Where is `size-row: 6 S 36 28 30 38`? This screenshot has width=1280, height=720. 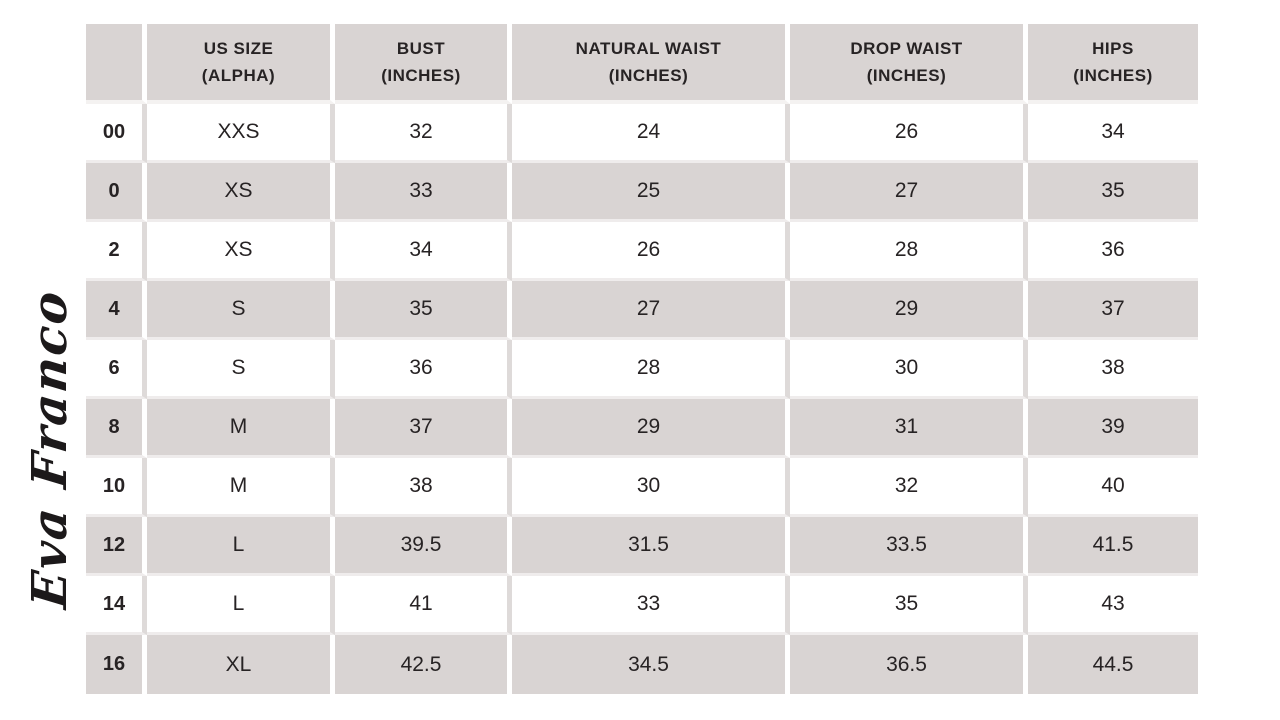
size-row: 6 S 36 28 30 38 is located at coordinates (642, 369).